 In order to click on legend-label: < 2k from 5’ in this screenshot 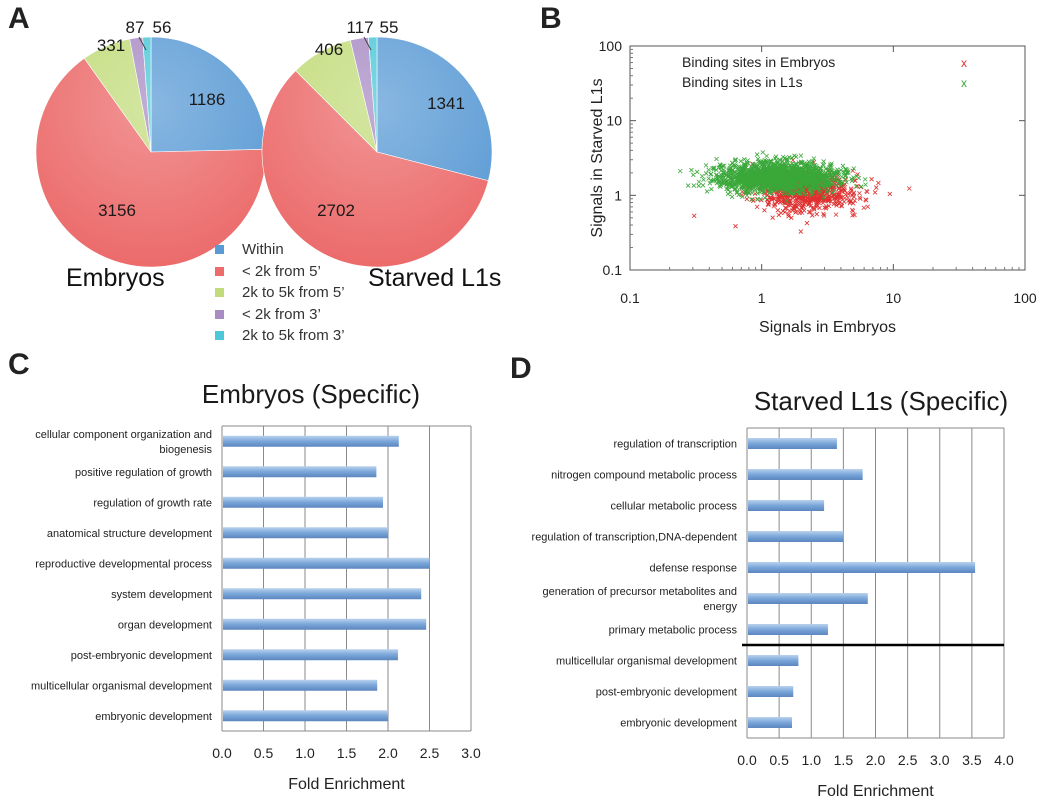, I will do `click(281, 271)`.